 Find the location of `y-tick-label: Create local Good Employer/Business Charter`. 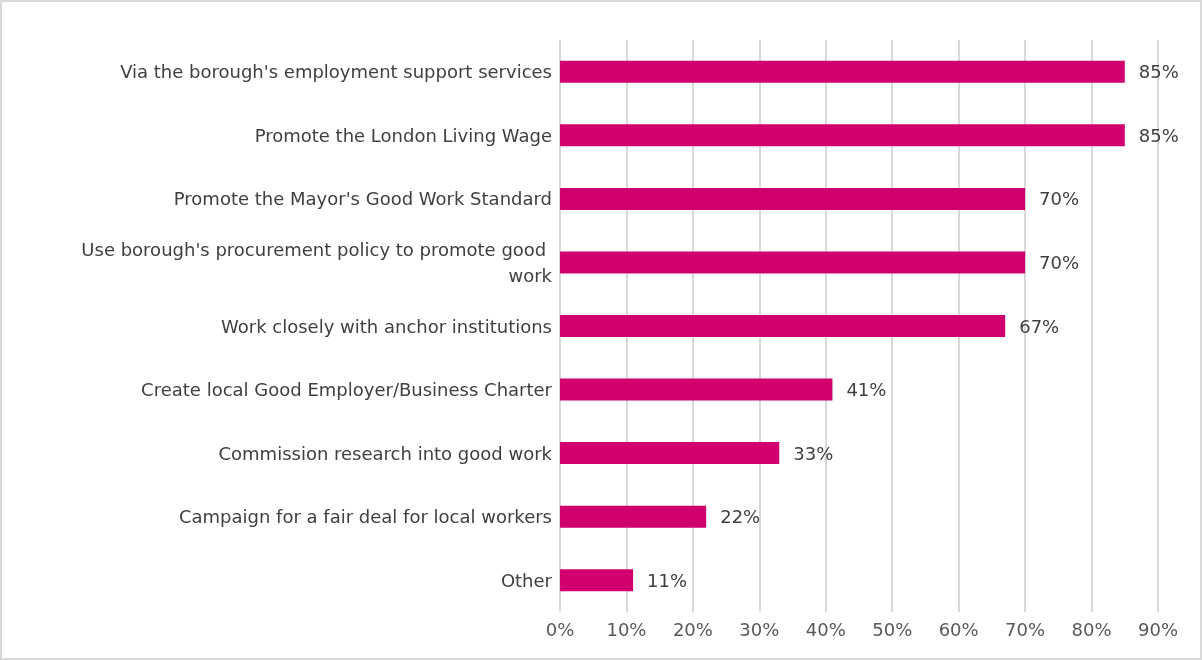

y-tick-label: Create local Good Employer/Business Charter is located at coordinates (347, 390).